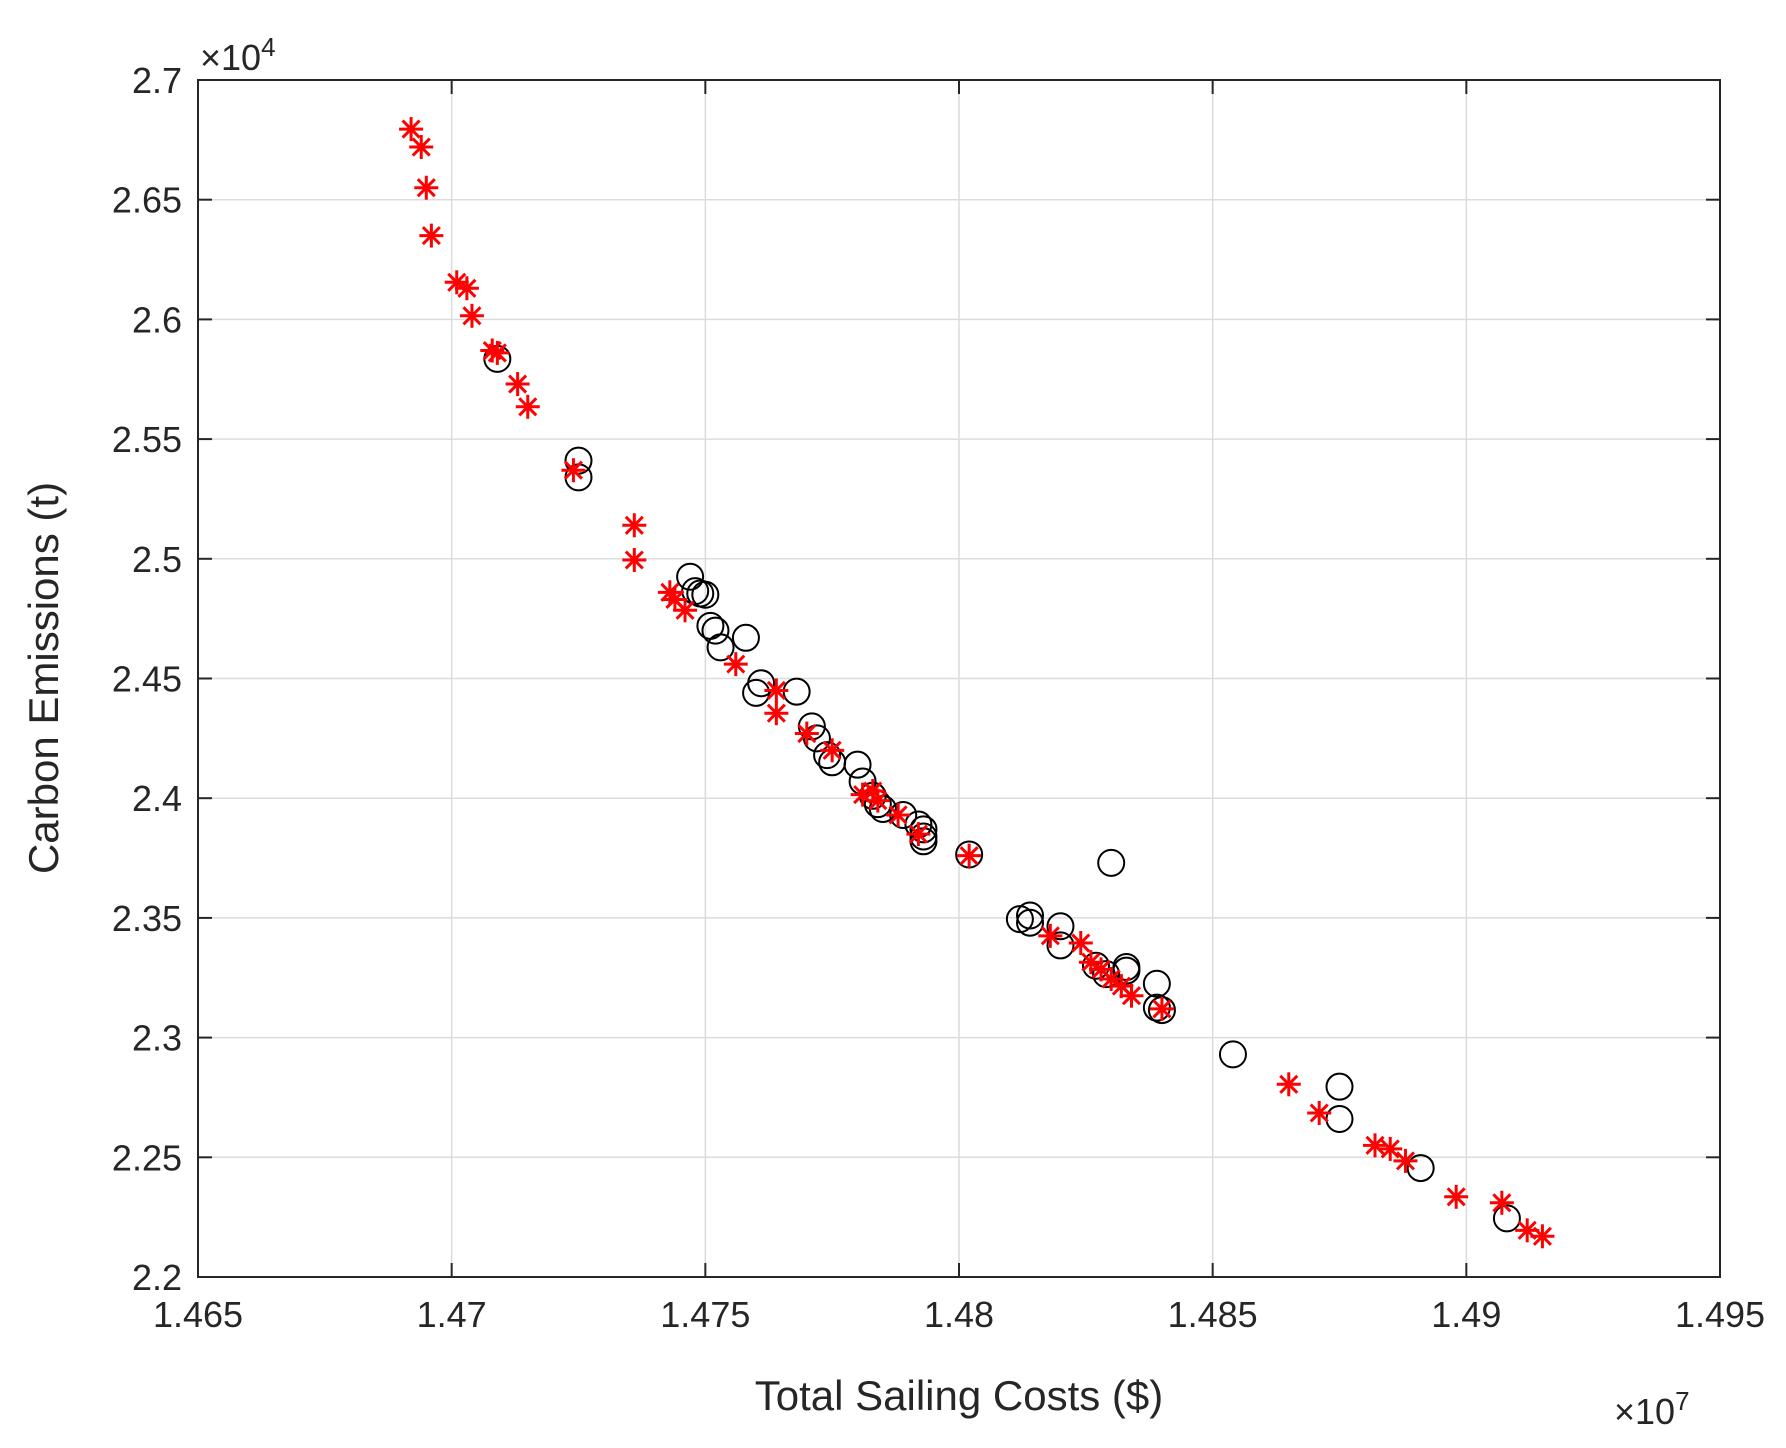 The image size is (1786, 1448). I want to click on x-tick-label: 1.465, so click(198, 1314).